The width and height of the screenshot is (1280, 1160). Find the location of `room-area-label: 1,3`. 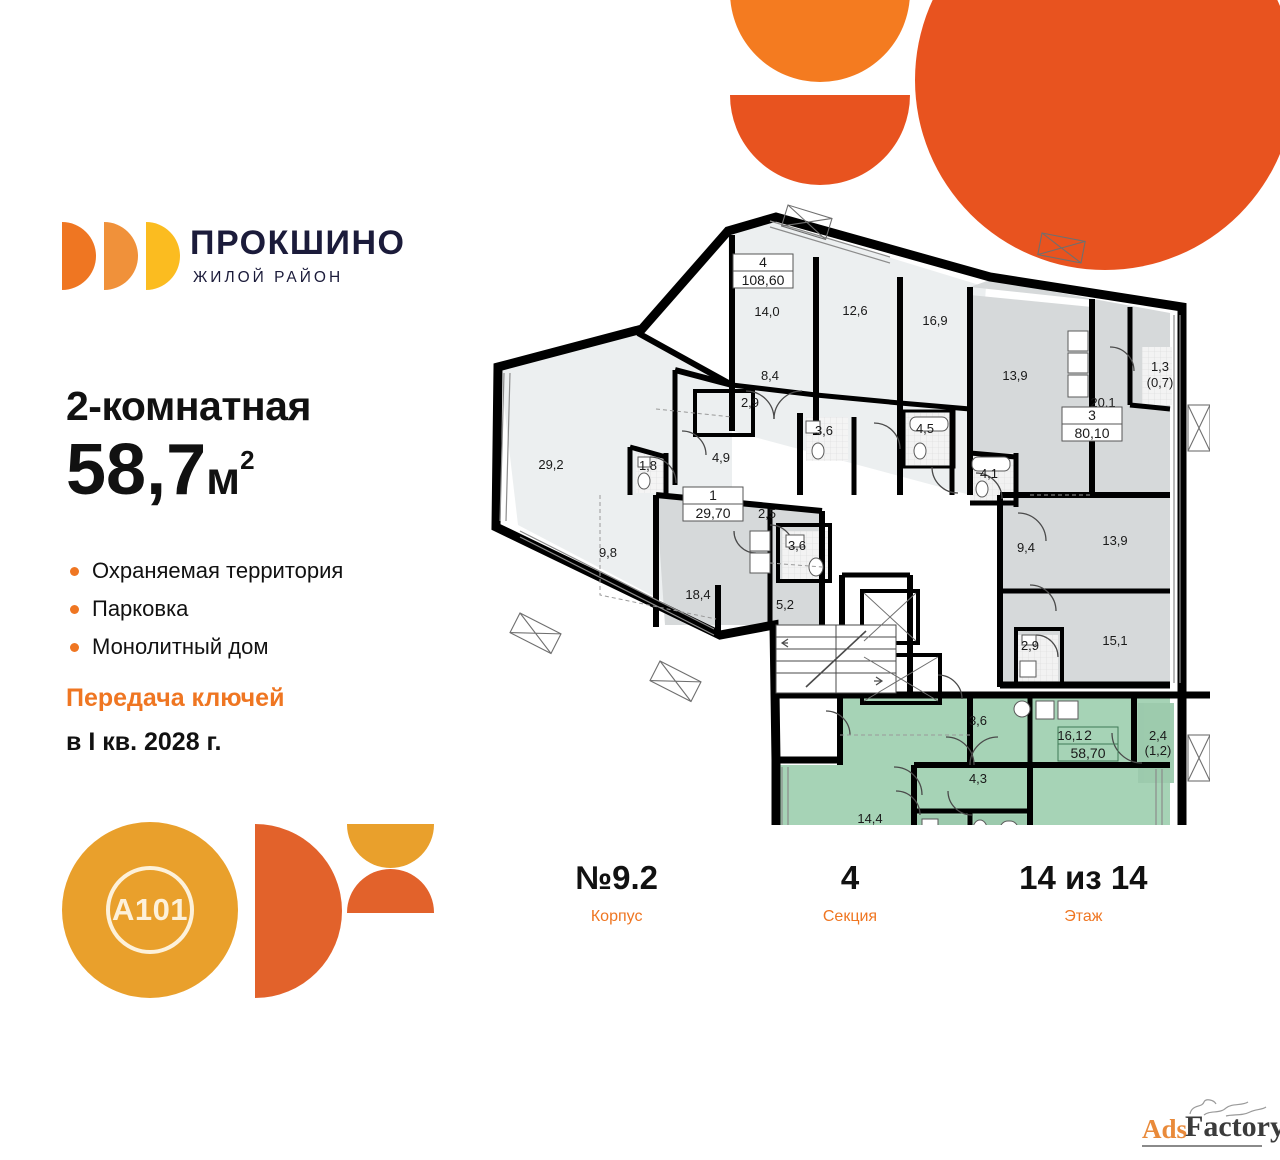

room-area-label: 1,3 is located at coordinates (1160, 366).